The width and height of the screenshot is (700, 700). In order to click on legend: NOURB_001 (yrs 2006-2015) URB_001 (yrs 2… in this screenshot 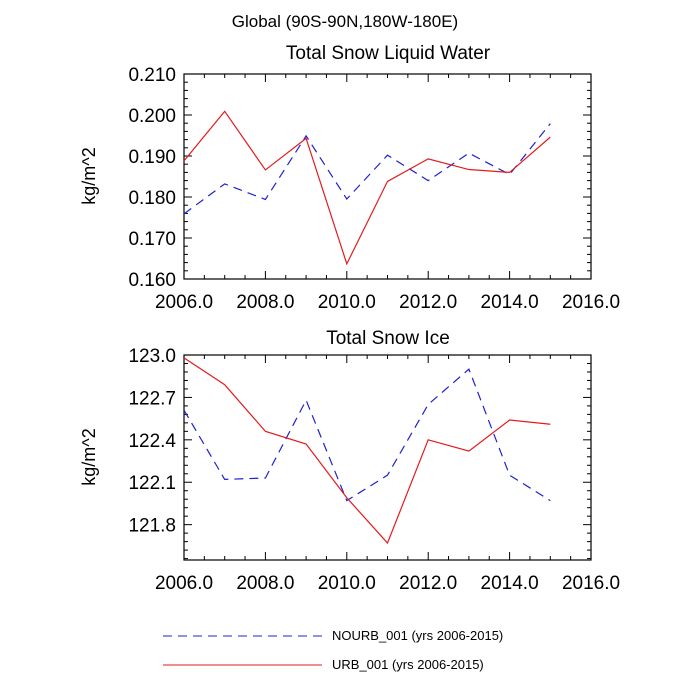, I will do `click(333, 650)`.